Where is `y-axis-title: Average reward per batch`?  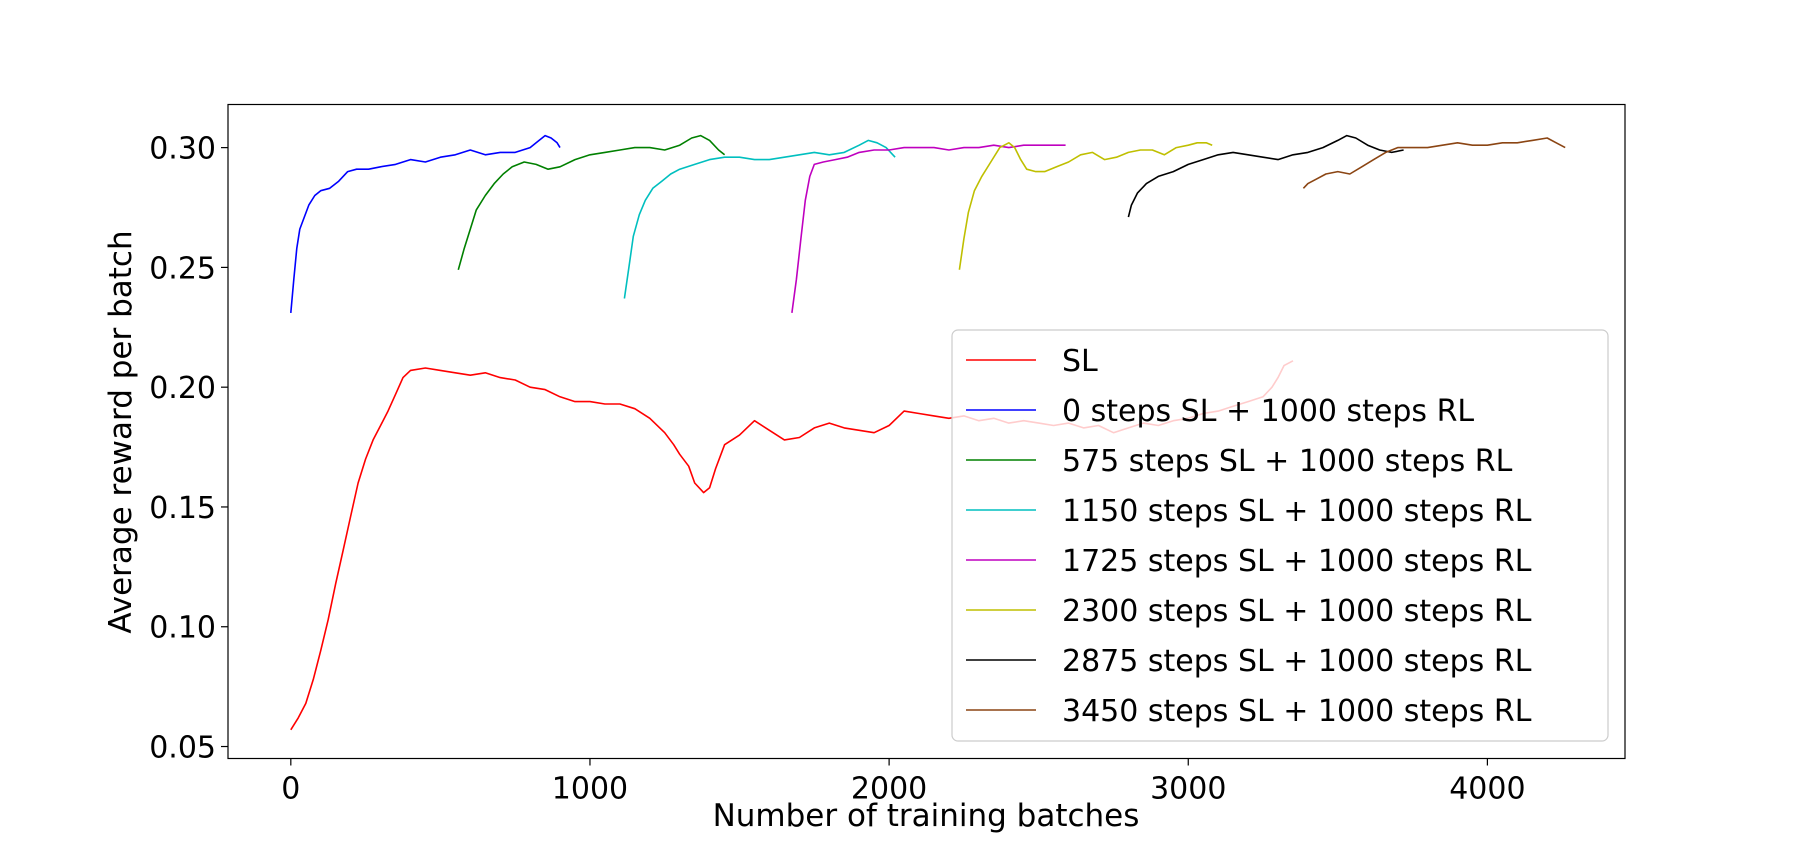 y-axis-title: Average reward per batch is located at coordinates (121, 431).